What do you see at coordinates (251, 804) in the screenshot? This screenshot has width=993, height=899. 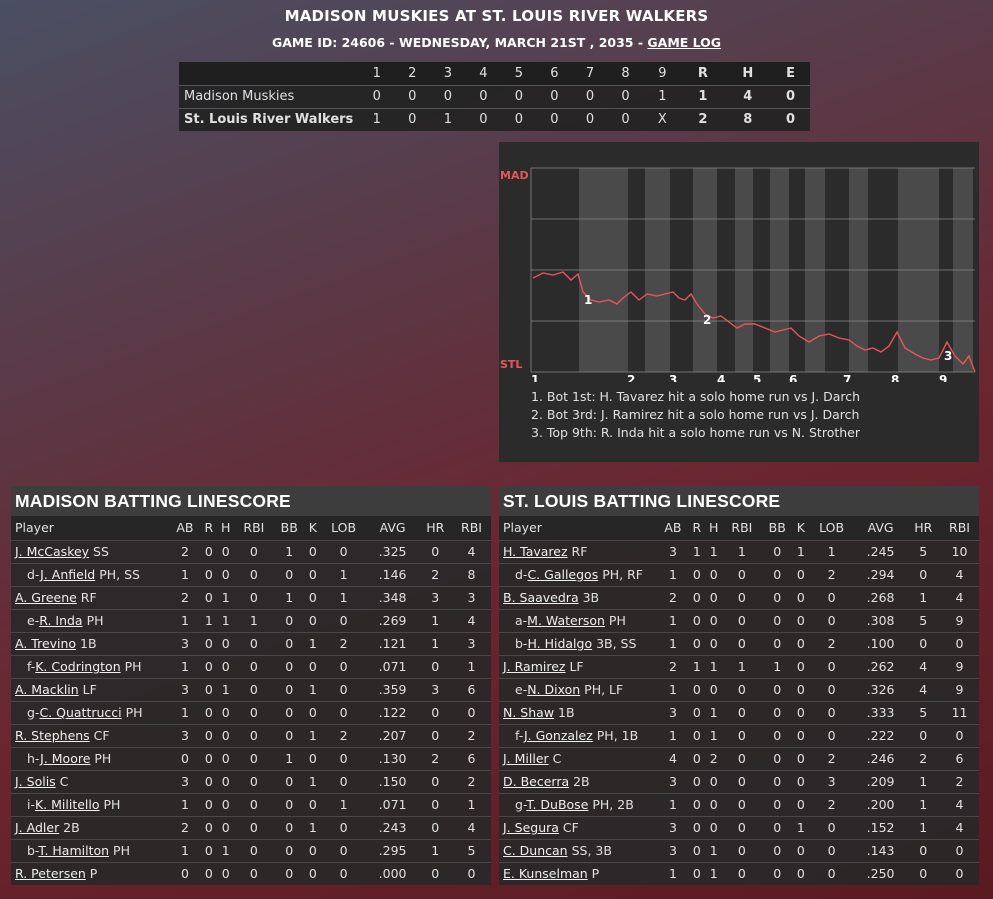 I see `batting-row: i-K. Militello PH 1 0 0 0 0 0 1.071 0 1` at bounding box center [251, 804].